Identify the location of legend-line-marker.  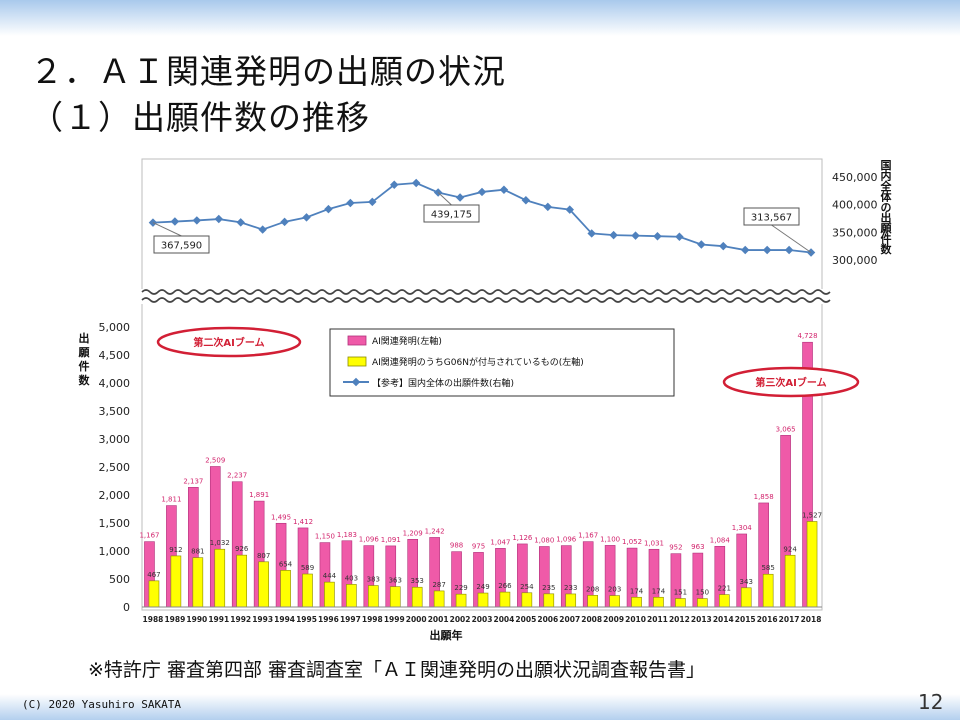
(356, 382).